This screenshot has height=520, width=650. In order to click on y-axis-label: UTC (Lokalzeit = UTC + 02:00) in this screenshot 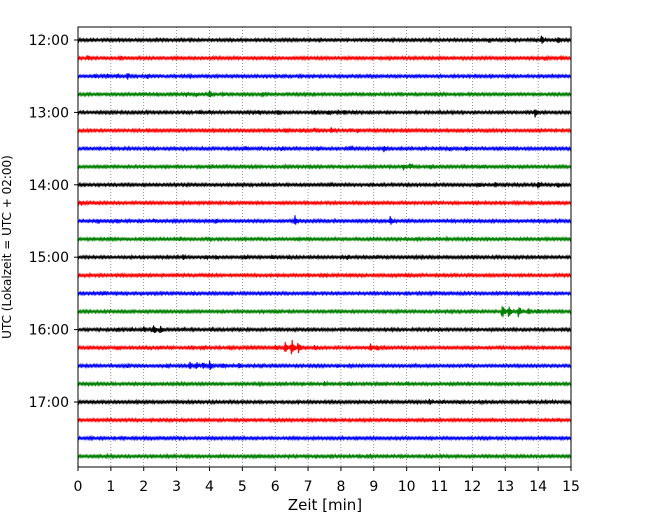, I will do `click(7, 247)`.